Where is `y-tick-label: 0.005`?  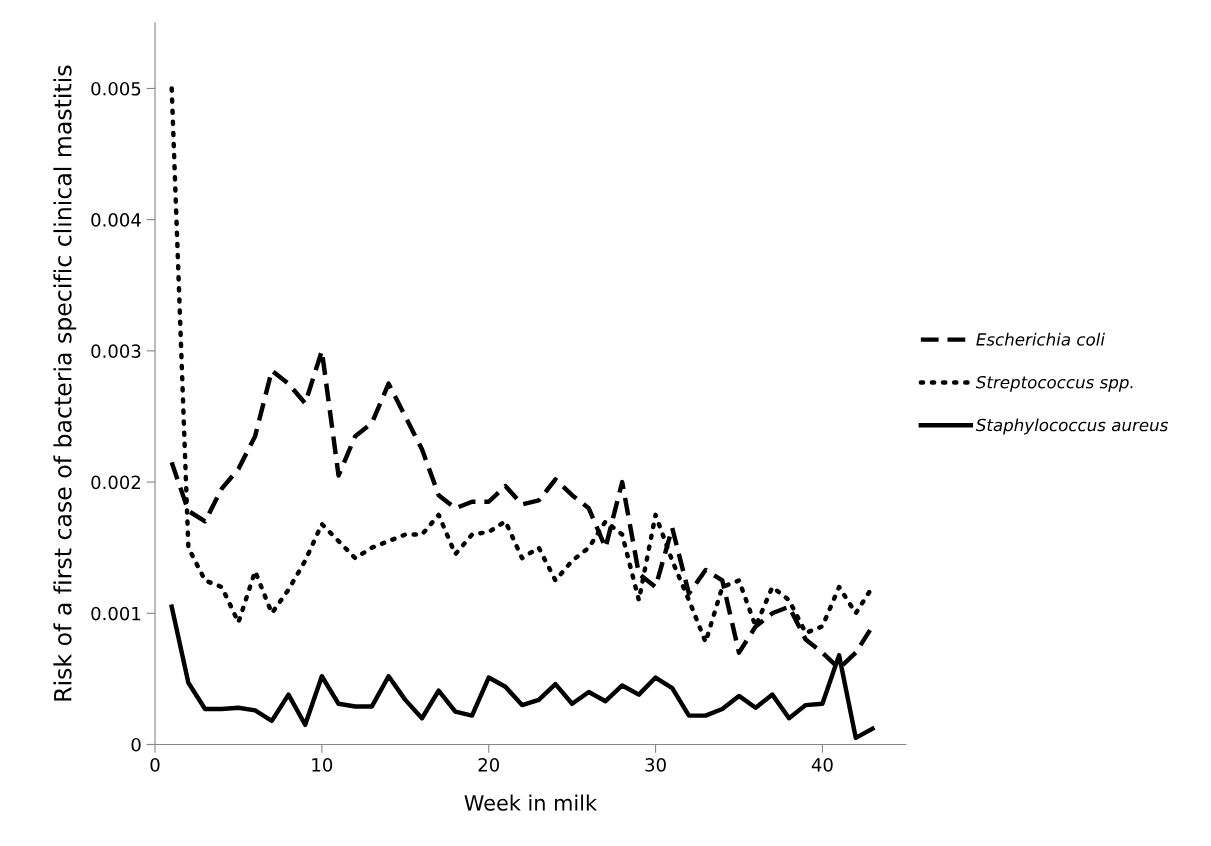
y-tick-label: 0.005 is located at coordinates (116, 88).